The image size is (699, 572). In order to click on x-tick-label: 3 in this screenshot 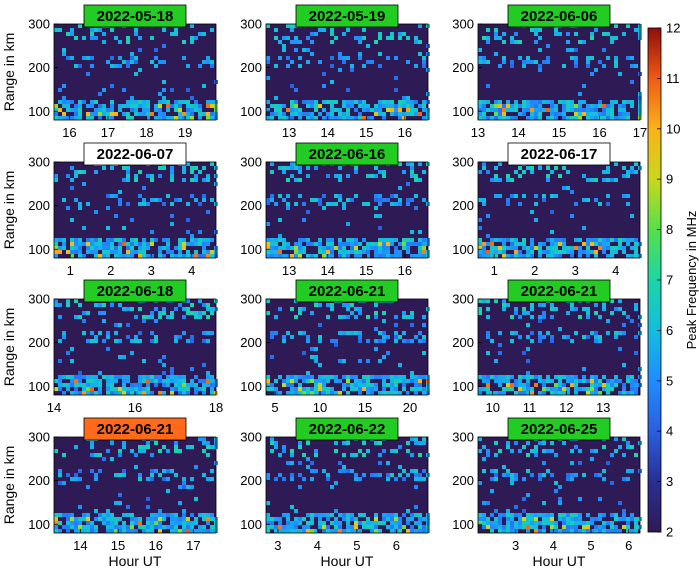, I will do `click(151, 270)`.